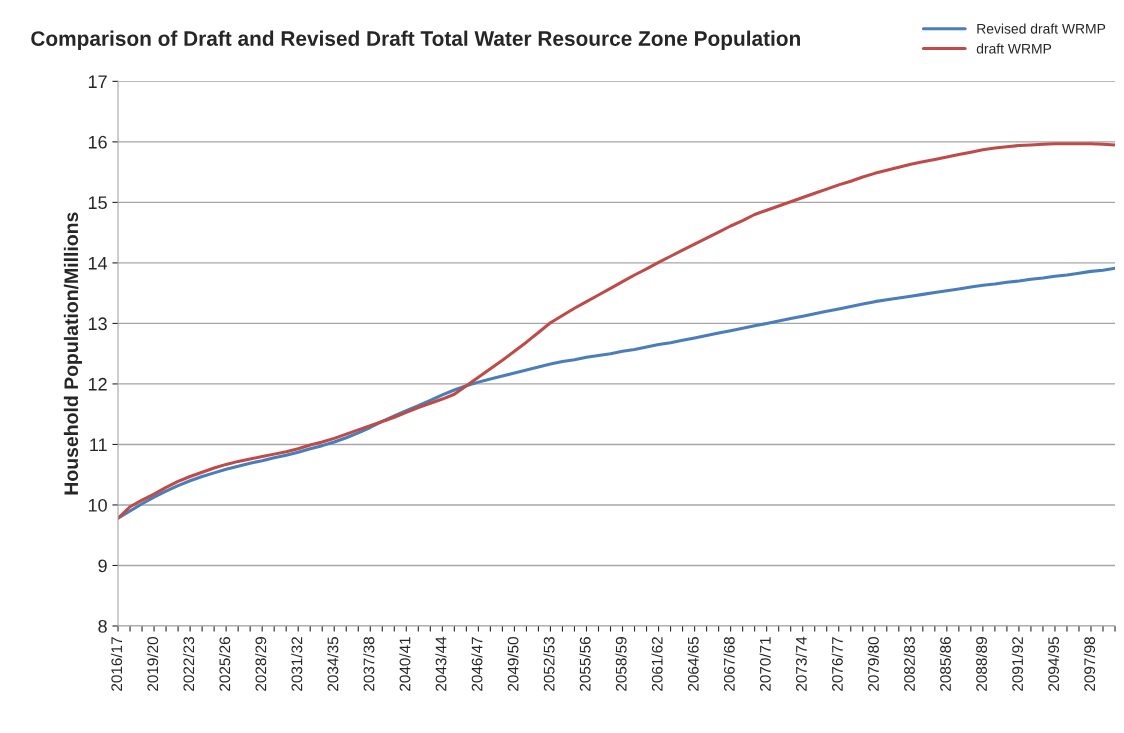  I want to click on x-tick-label: 2016/17, so click(116, 664).